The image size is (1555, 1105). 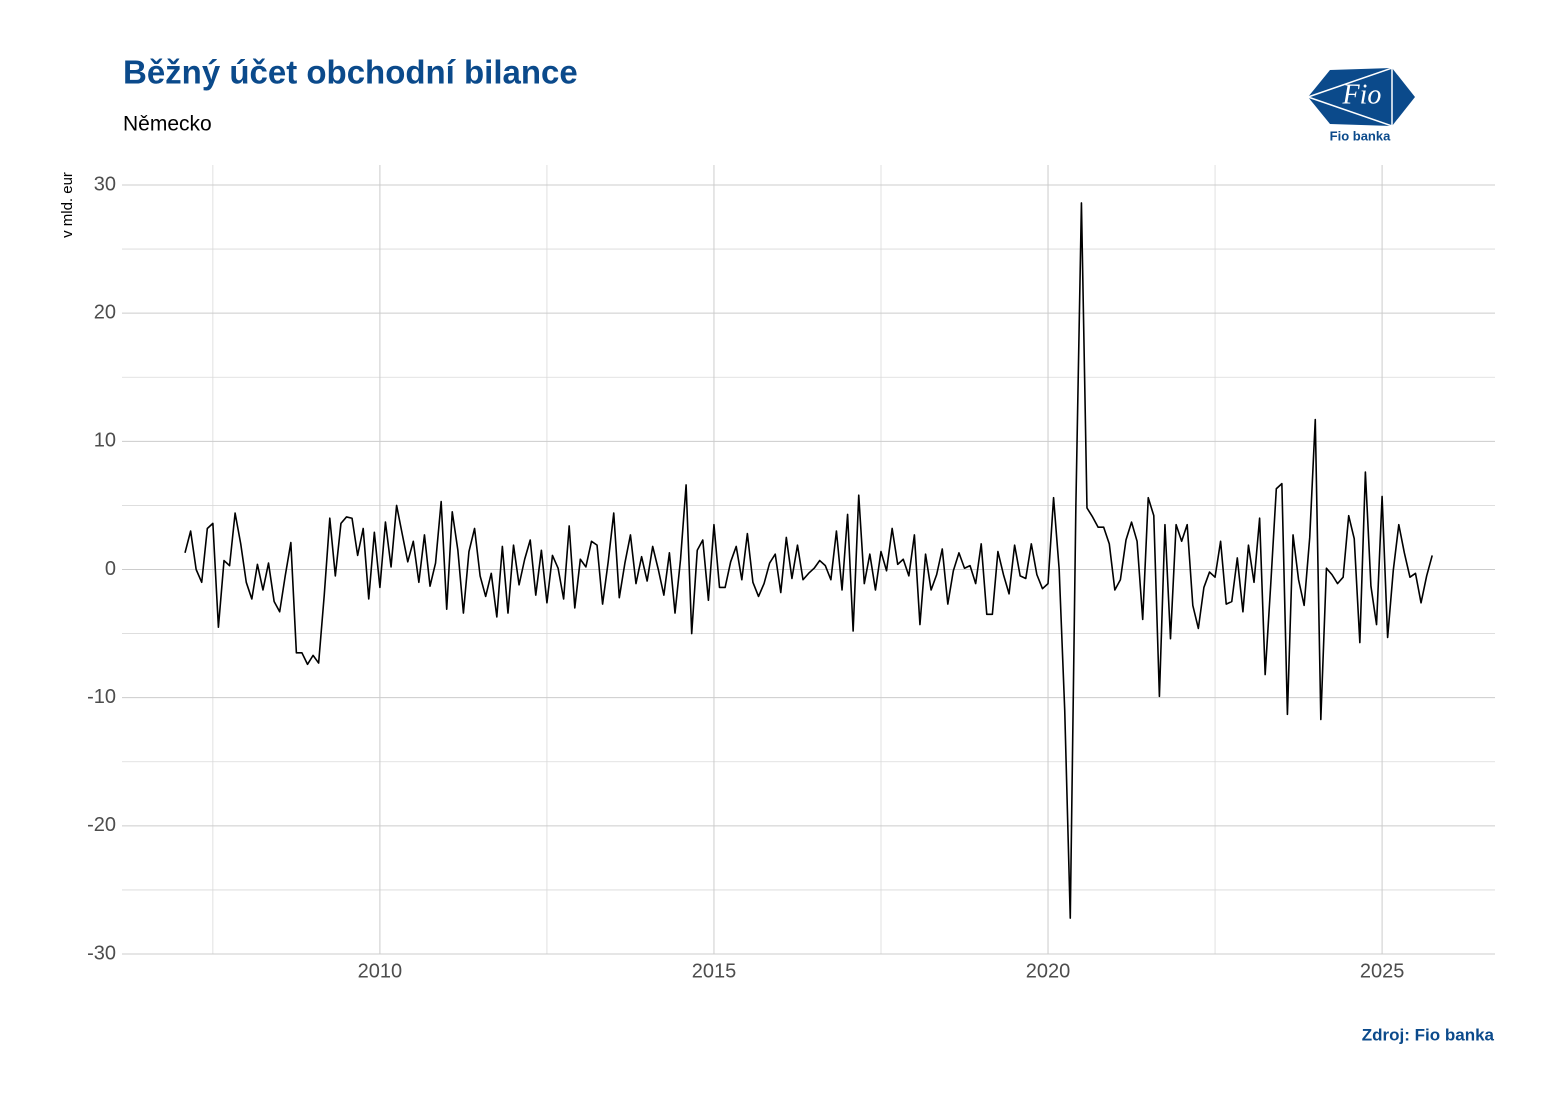 What do you see at coordinates (101, 953) in the screenshot?
I see `y-tick-label: -30` at bounding box center [101, 953].